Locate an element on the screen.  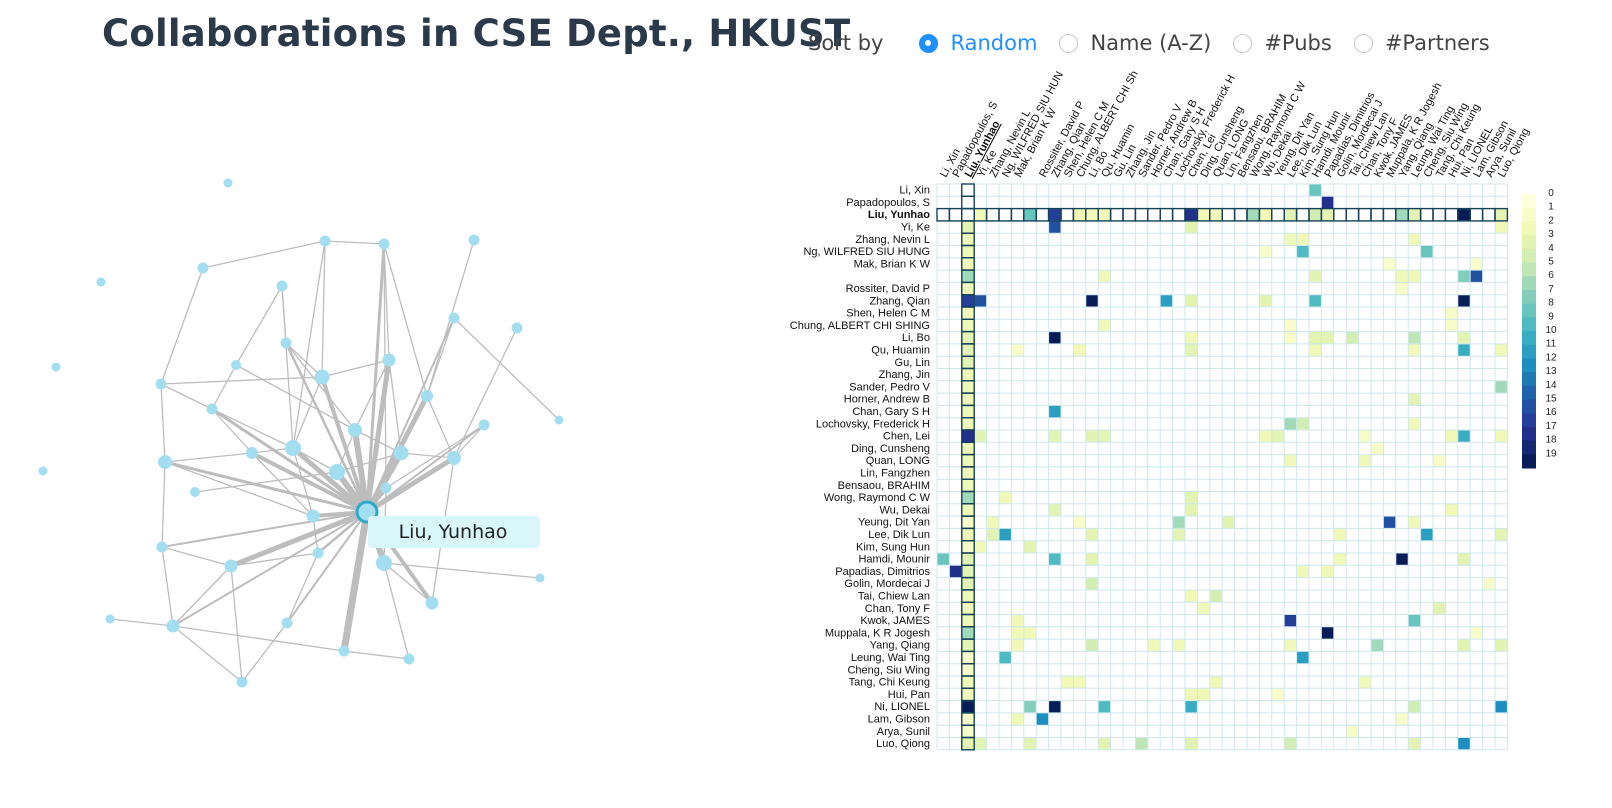
row-label: Muppala, K R Jogesh is located at coordinates (877, 633).